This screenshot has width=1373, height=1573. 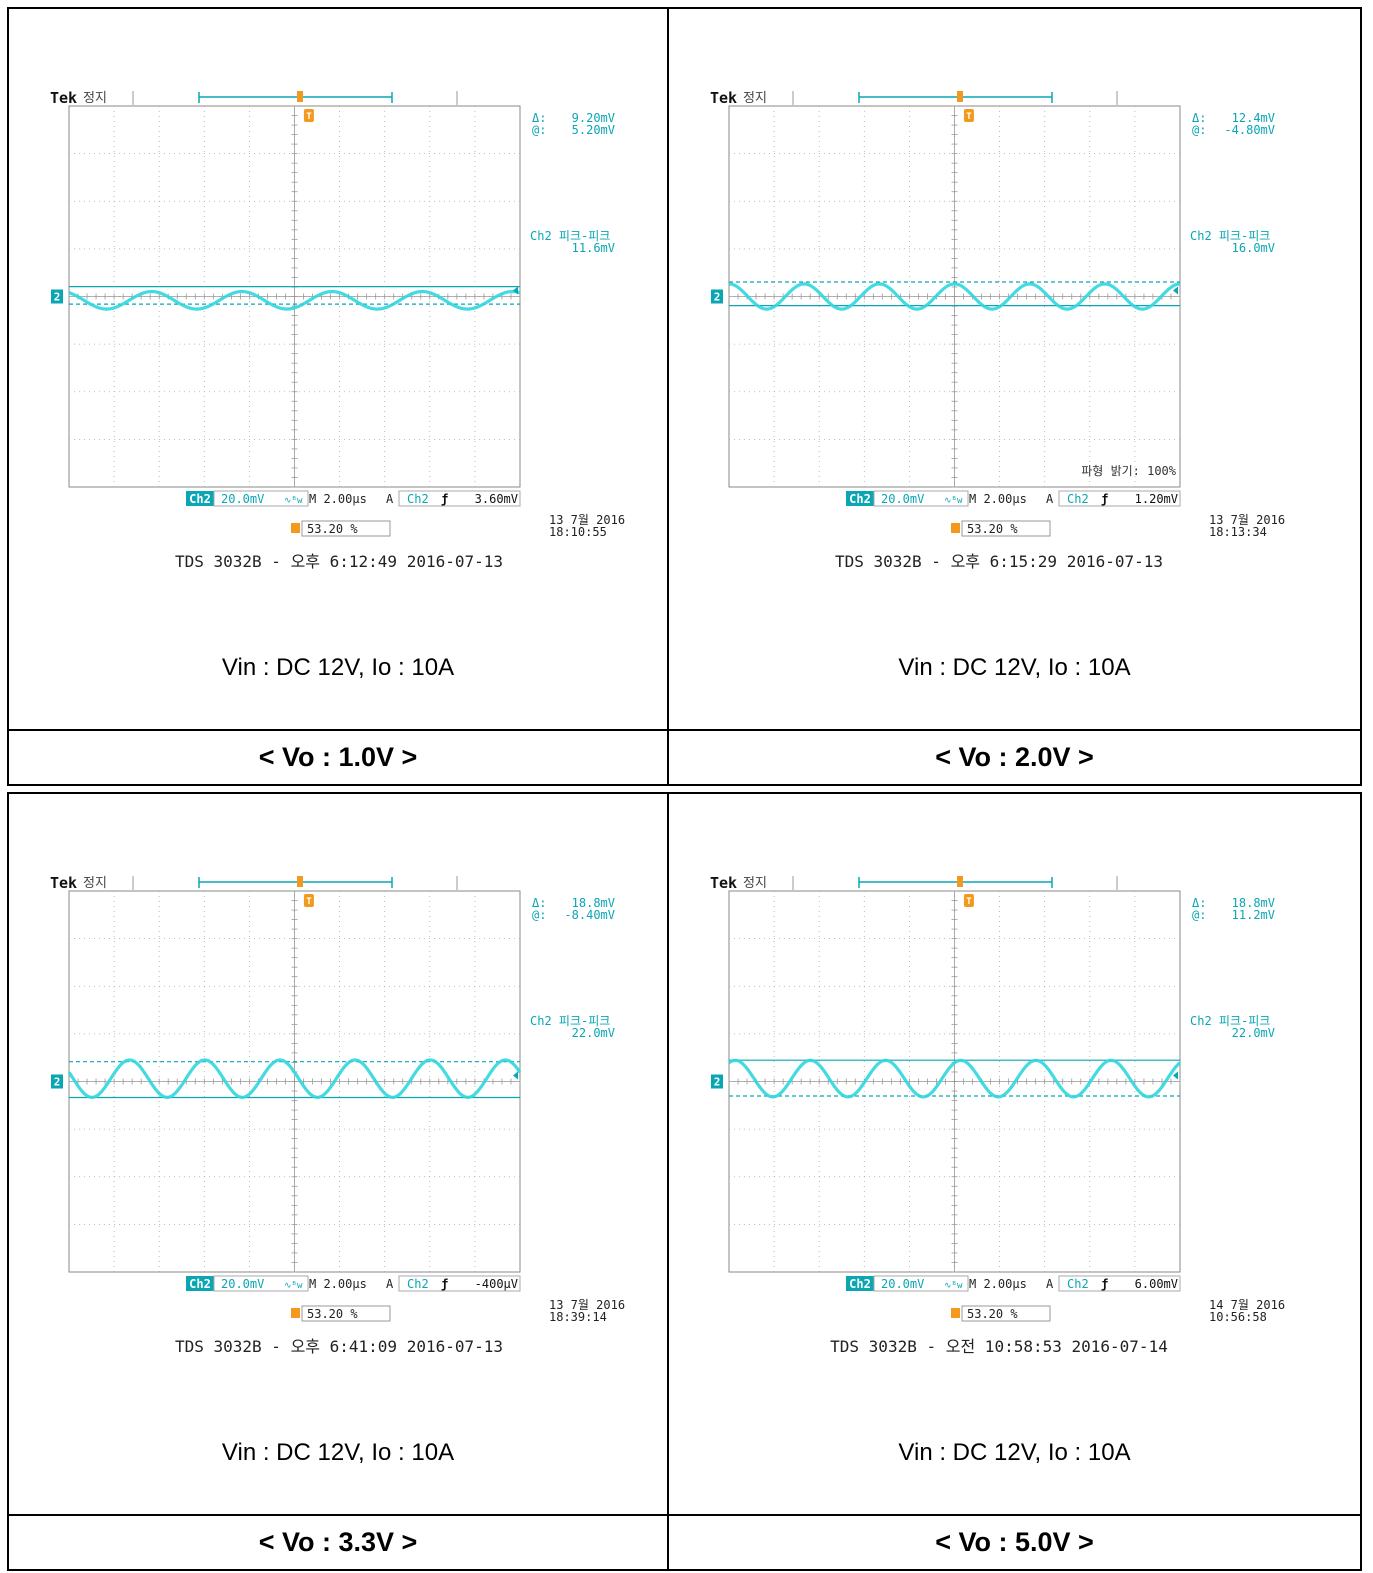 What do you see at coordinates (578, 532) in the screenshot?
I see `scope-time: 18:10:55` at bounding box center [578, 532].